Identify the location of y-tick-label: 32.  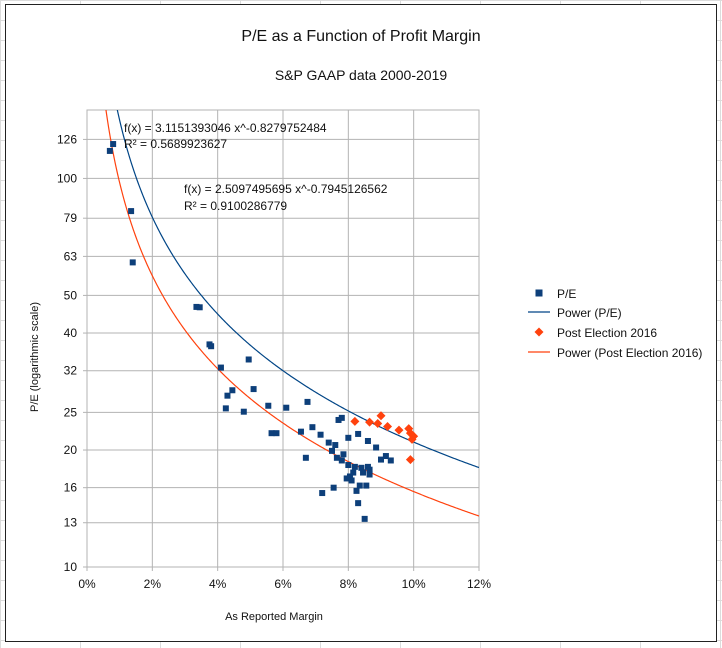
(71, 371).